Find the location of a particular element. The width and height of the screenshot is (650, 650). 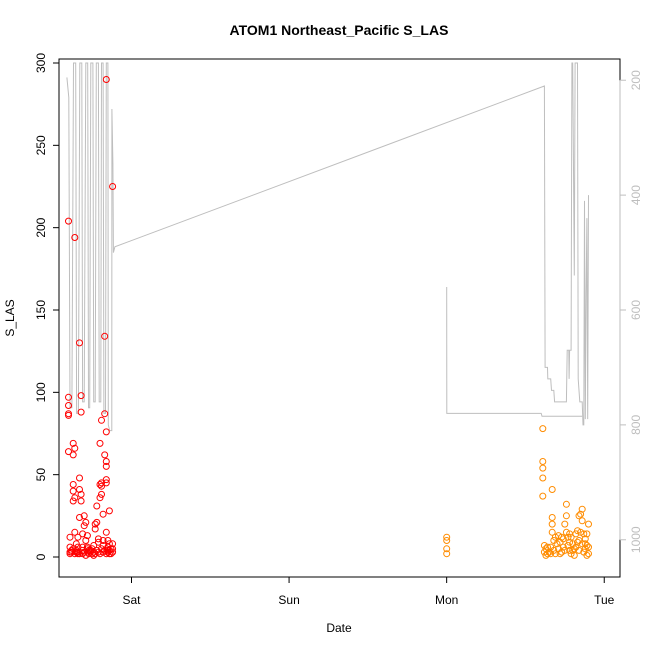

right-tick-label: 800 is located at coordinates (636, 425).